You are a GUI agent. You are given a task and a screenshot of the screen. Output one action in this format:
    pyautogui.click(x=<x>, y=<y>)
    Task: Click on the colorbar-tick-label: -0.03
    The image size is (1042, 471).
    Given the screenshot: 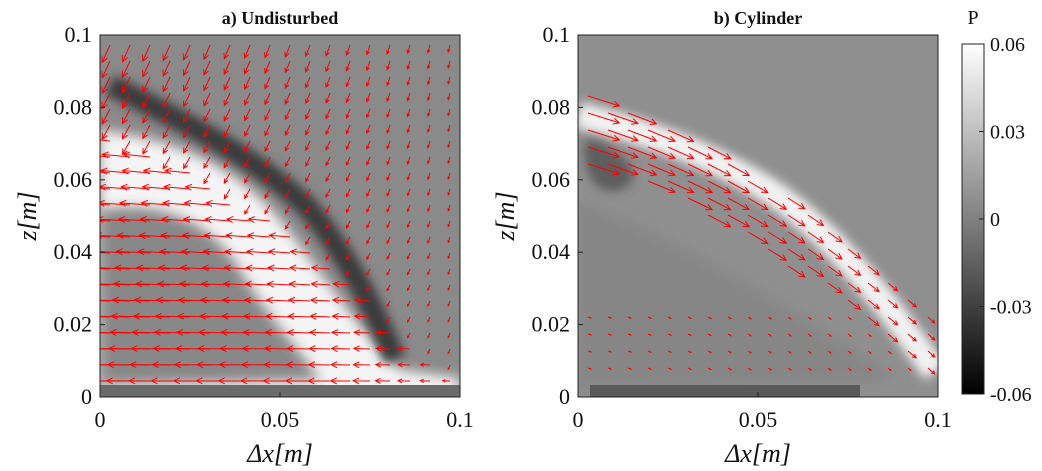 What is the action you would take?
    pyautogui.click(x=1011, y=308)
    